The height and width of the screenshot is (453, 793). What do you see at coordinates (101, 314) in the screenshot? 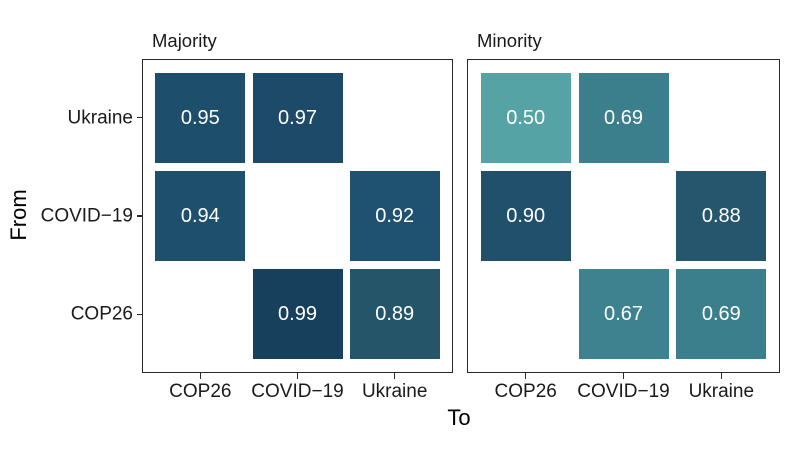
I see `y-tick-label: COP26` at bounding box center [101, 314].